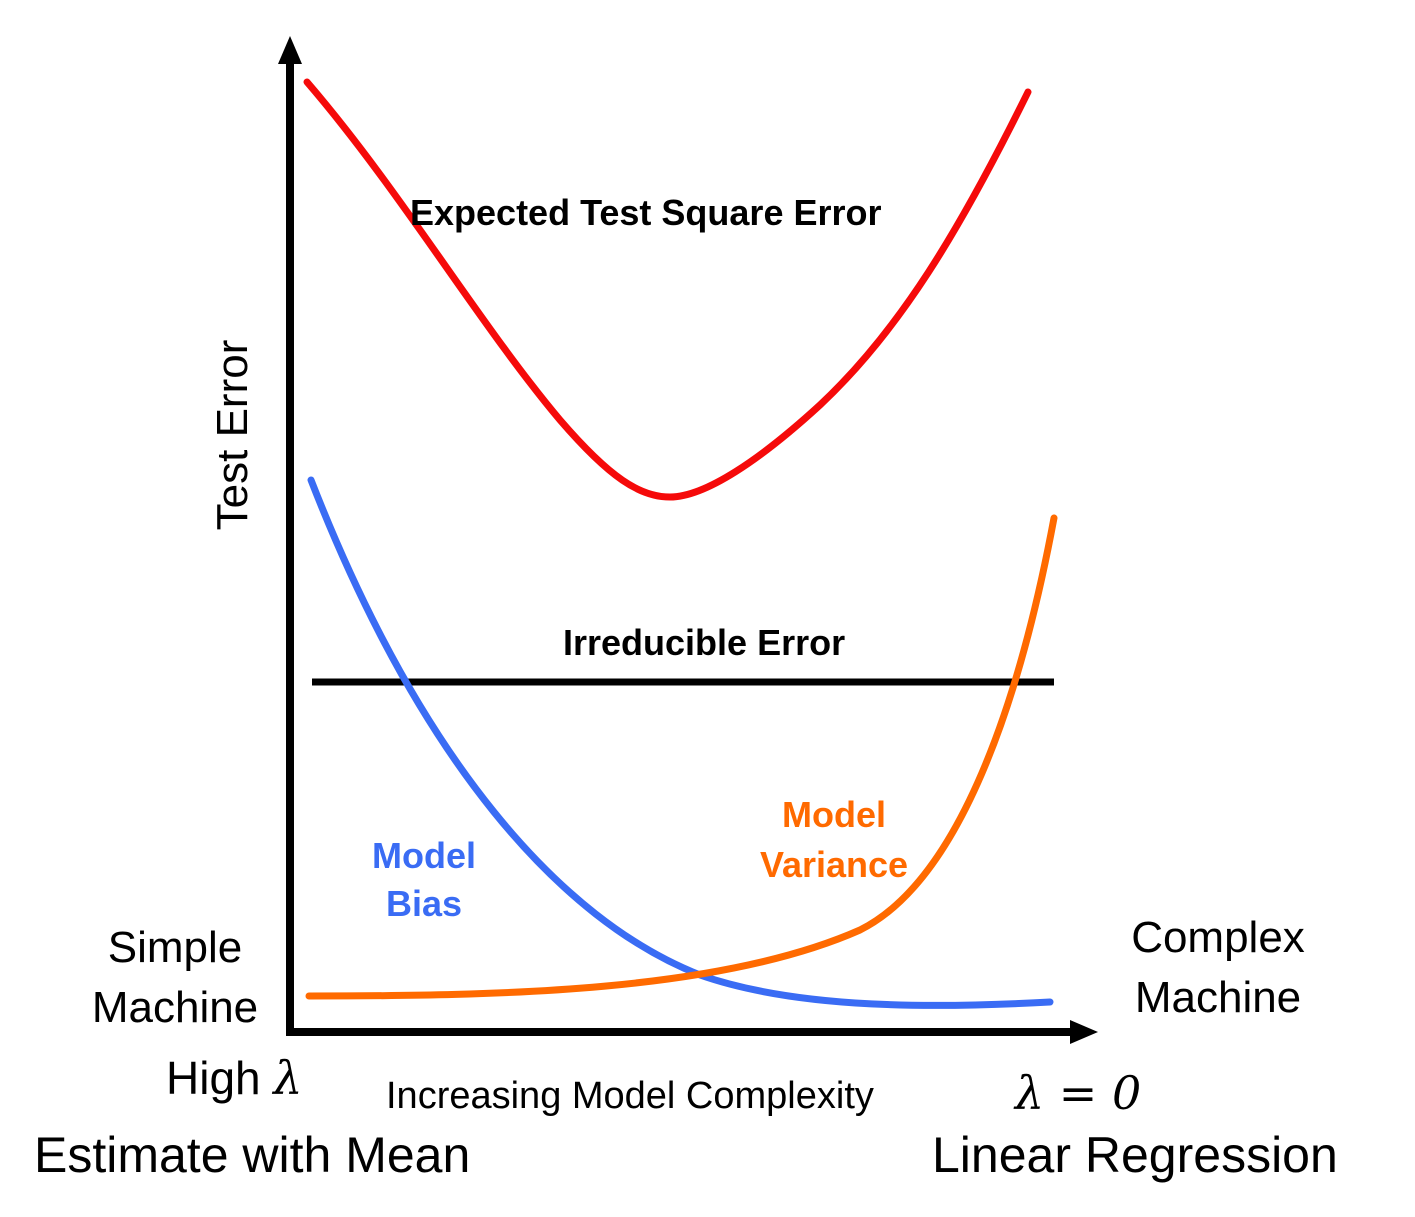 This screenshot has width=1415, height=1217. What do you see at coordinates (646, 212) in the screenshot?
I see `expected-test-error-label: Expected Test Square Error` at bounding box center [646, 212].